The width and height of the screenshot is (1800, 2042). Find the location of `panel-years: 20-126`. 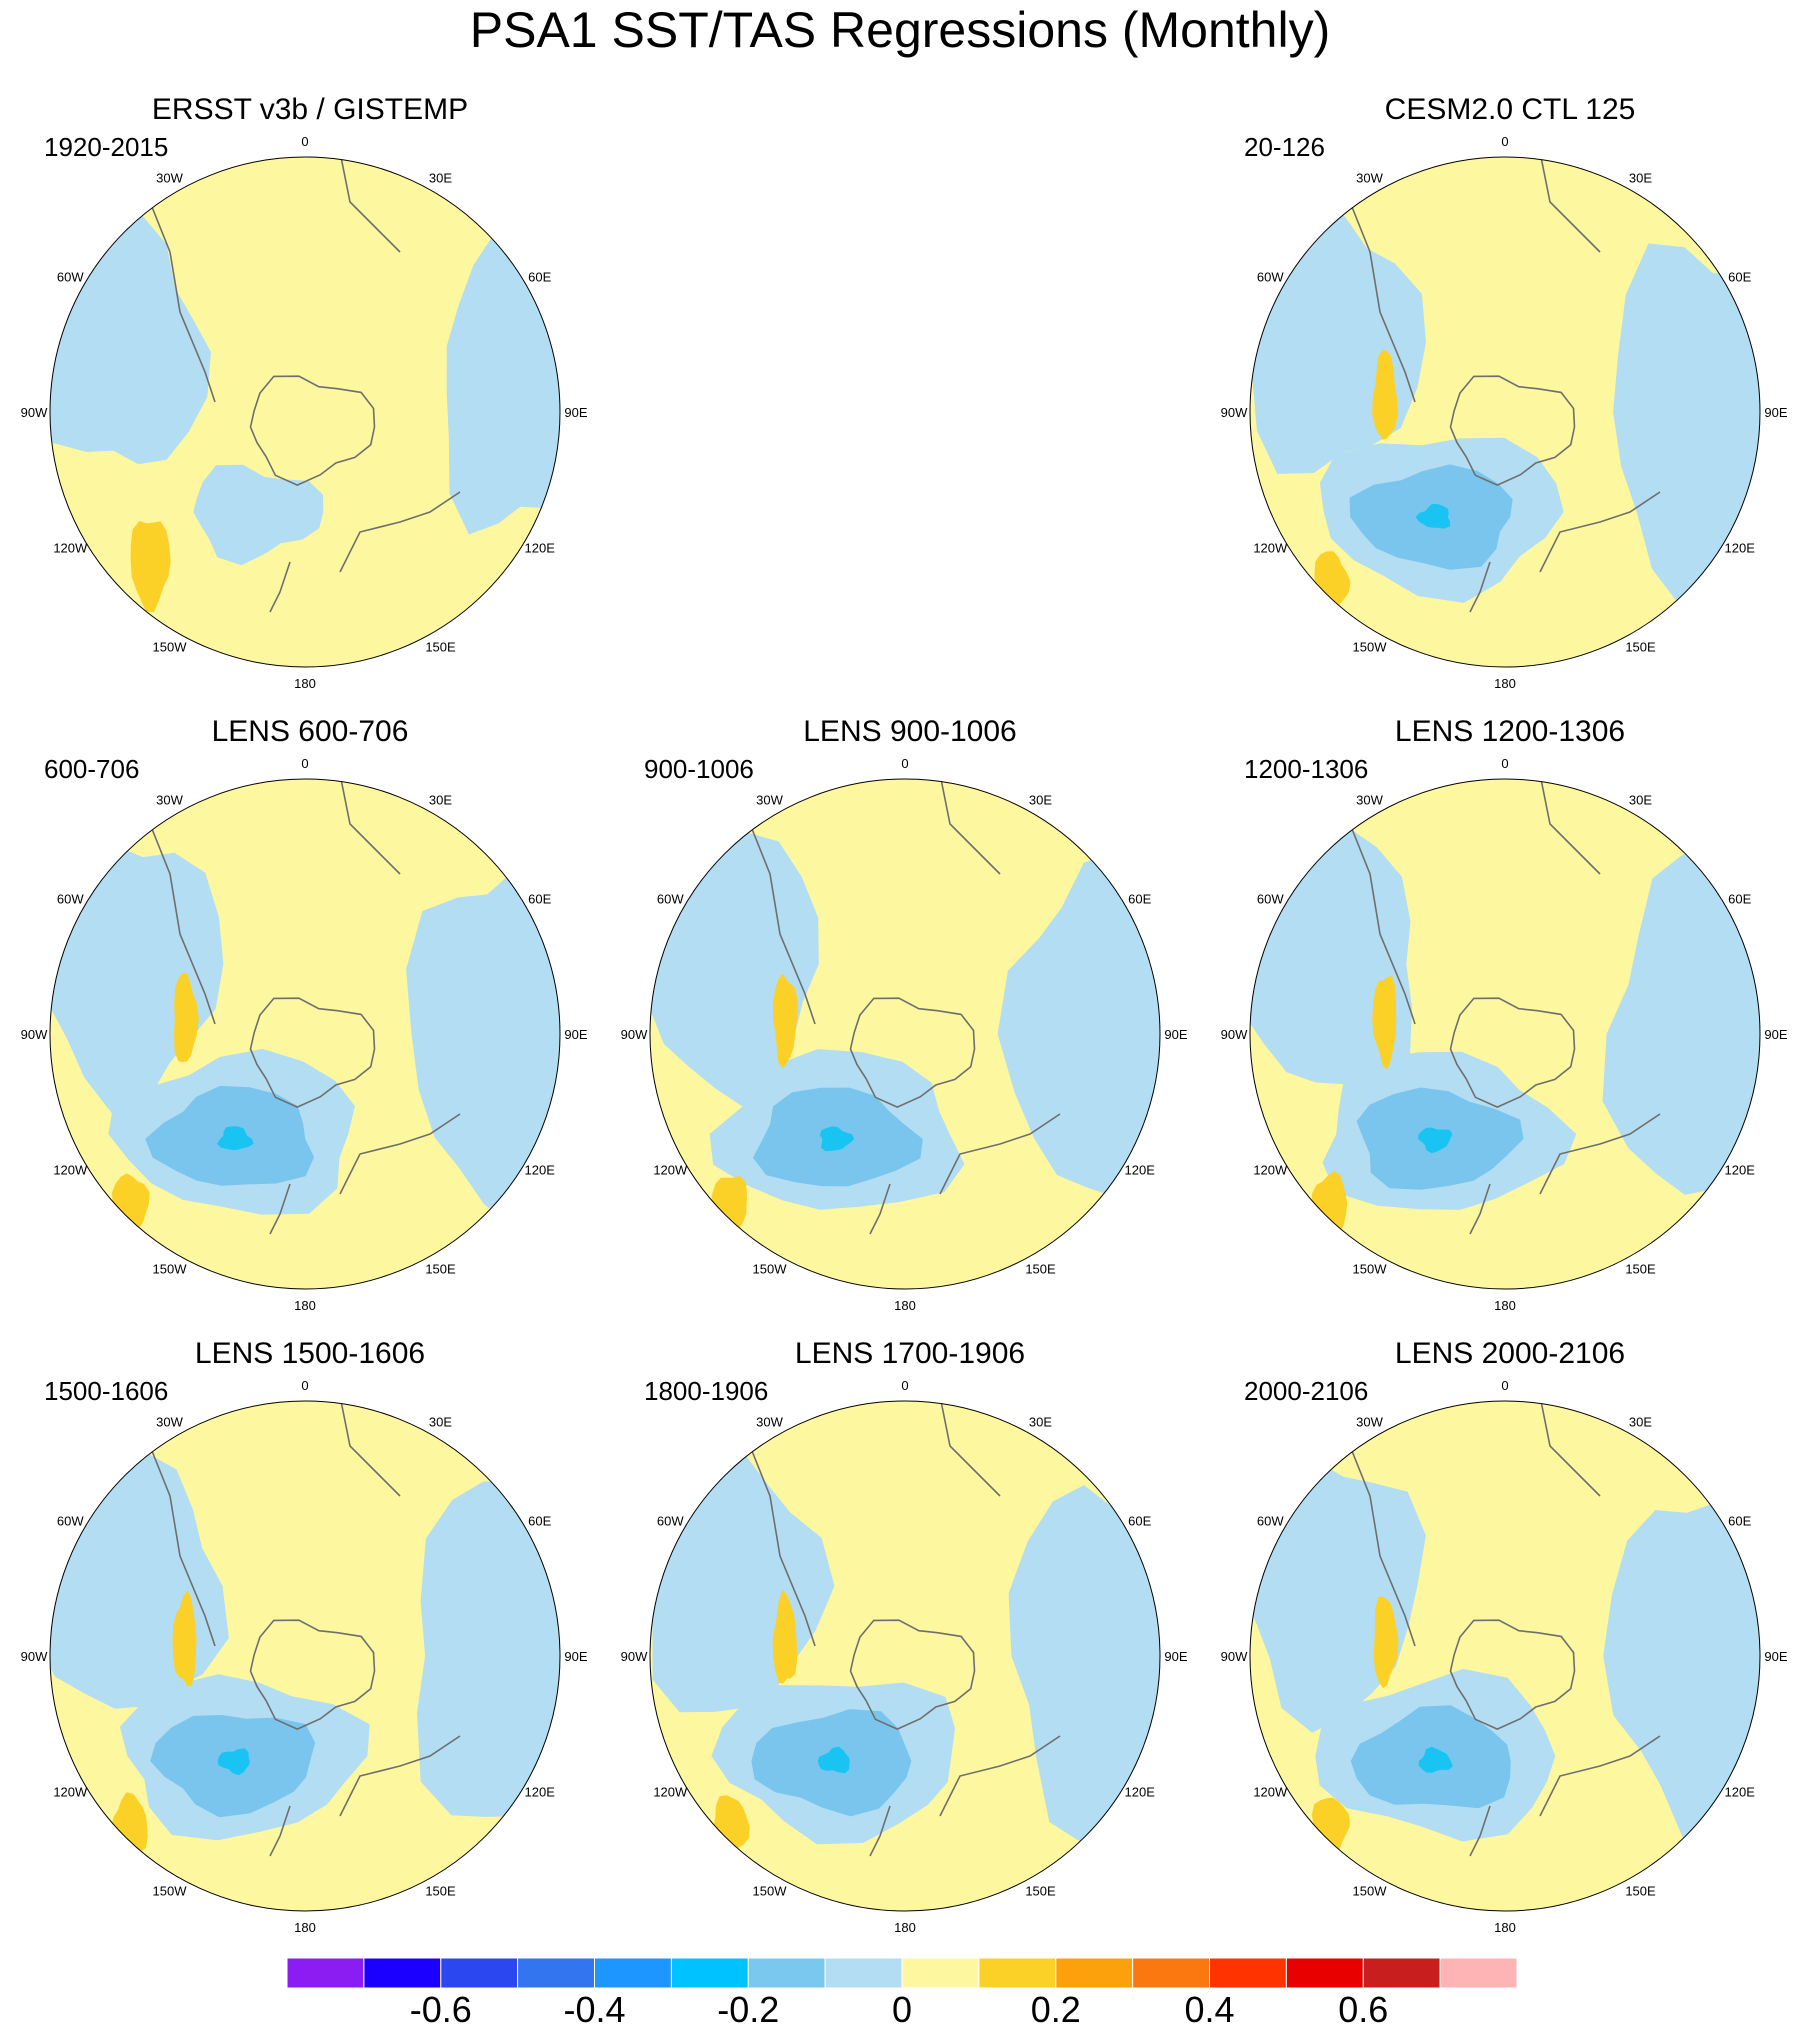

panel-years: 20-126 is located at coordinates (1284, 147).